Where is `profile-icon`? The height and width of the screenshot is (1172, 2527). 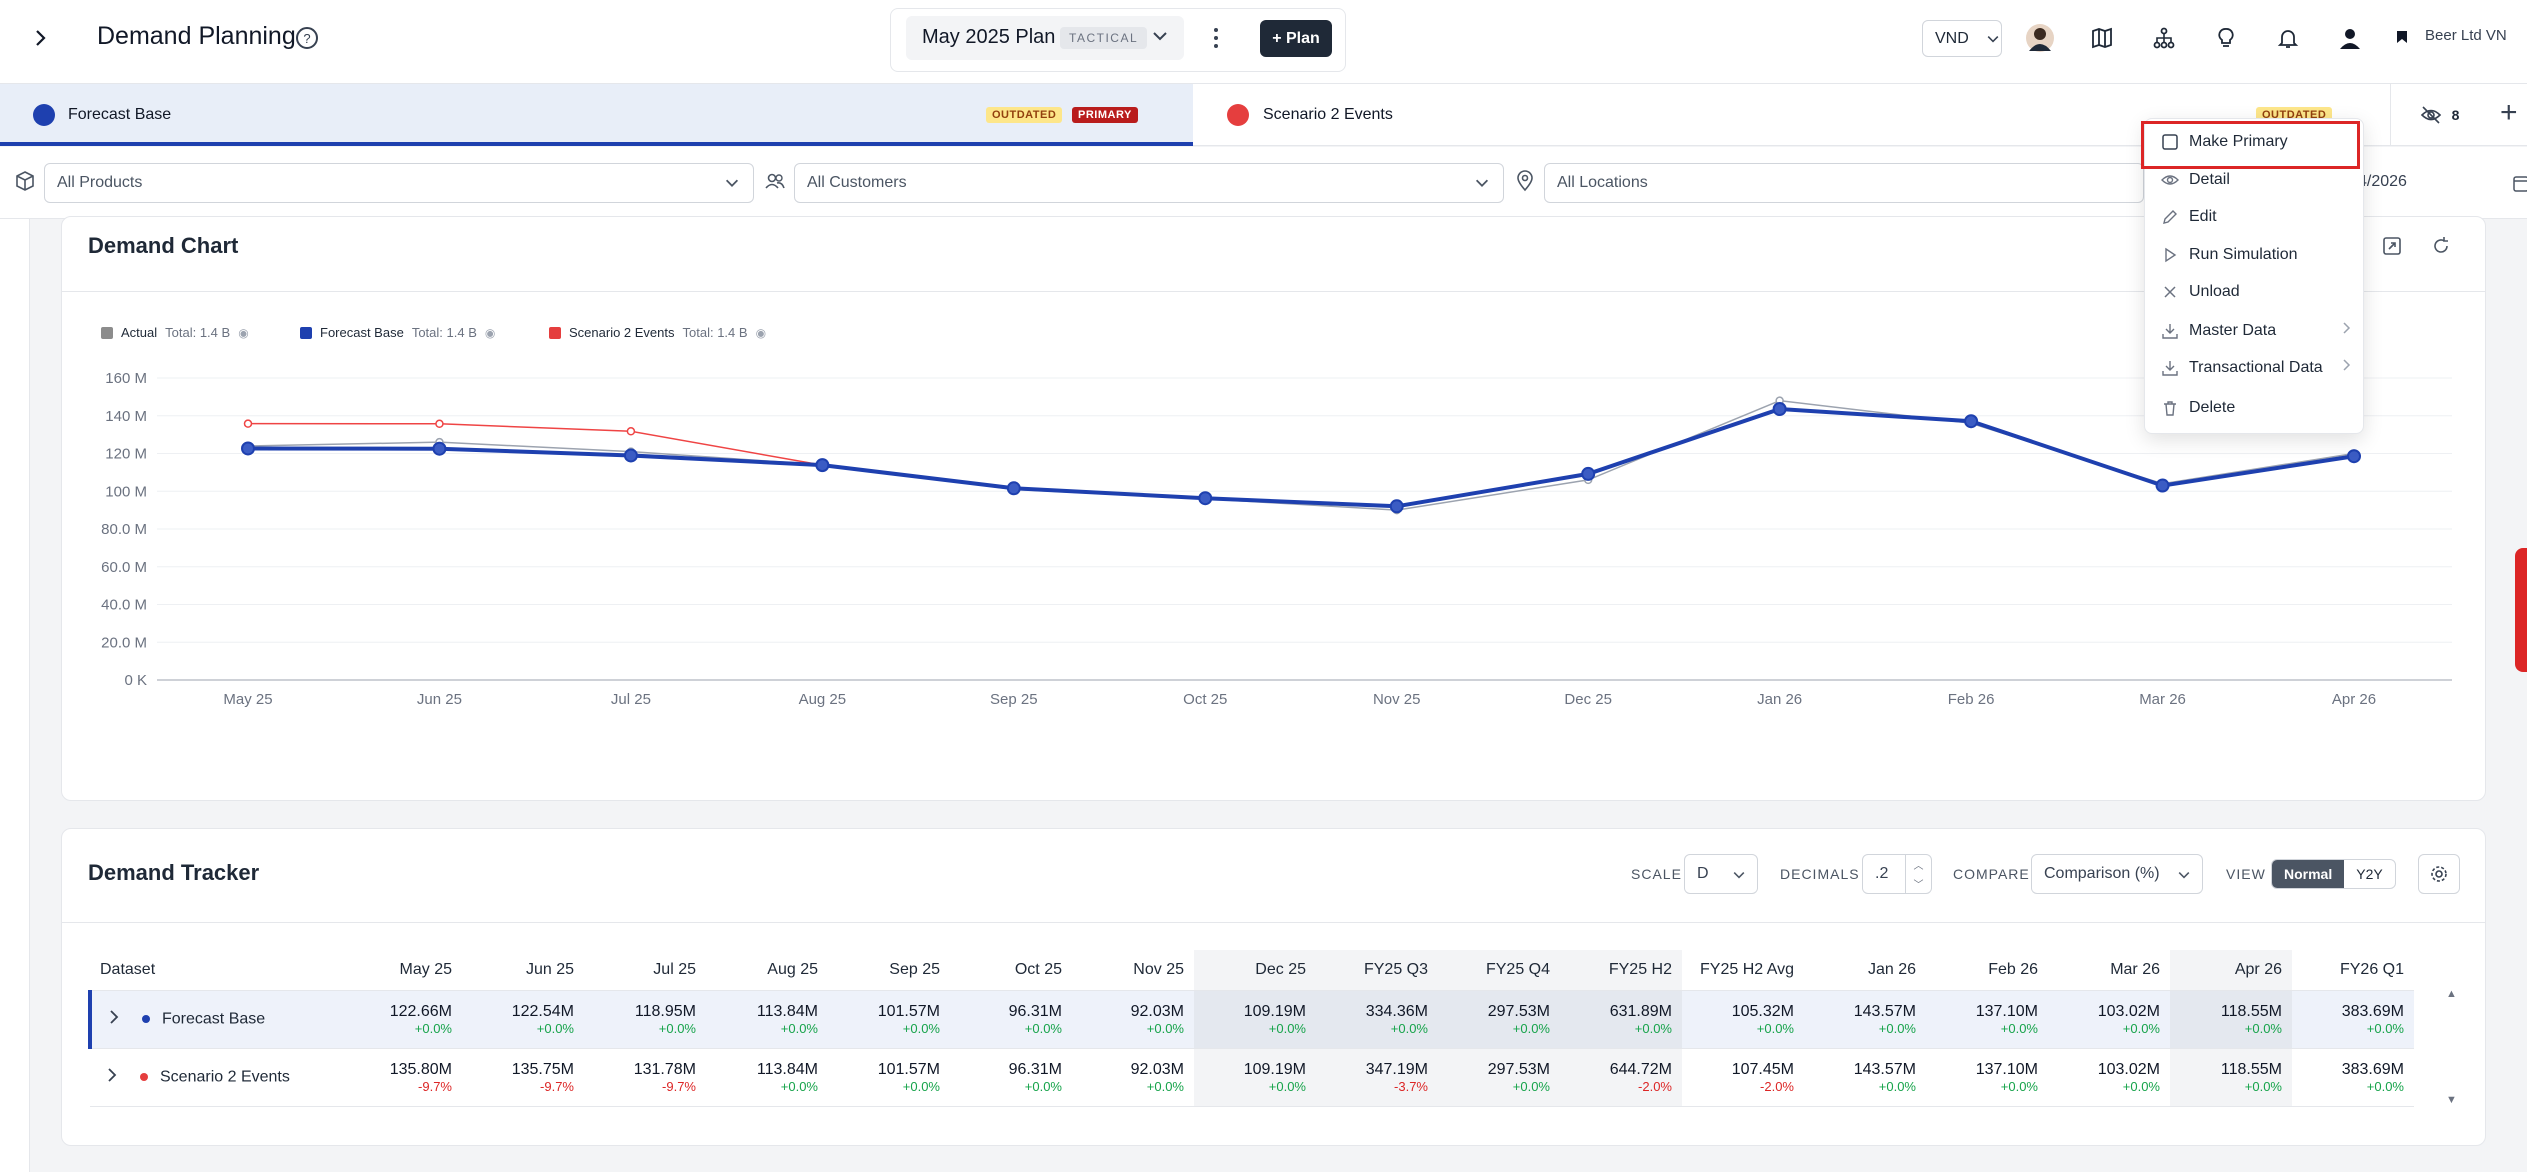
profile-icon is located at coordinates (2350, 38).